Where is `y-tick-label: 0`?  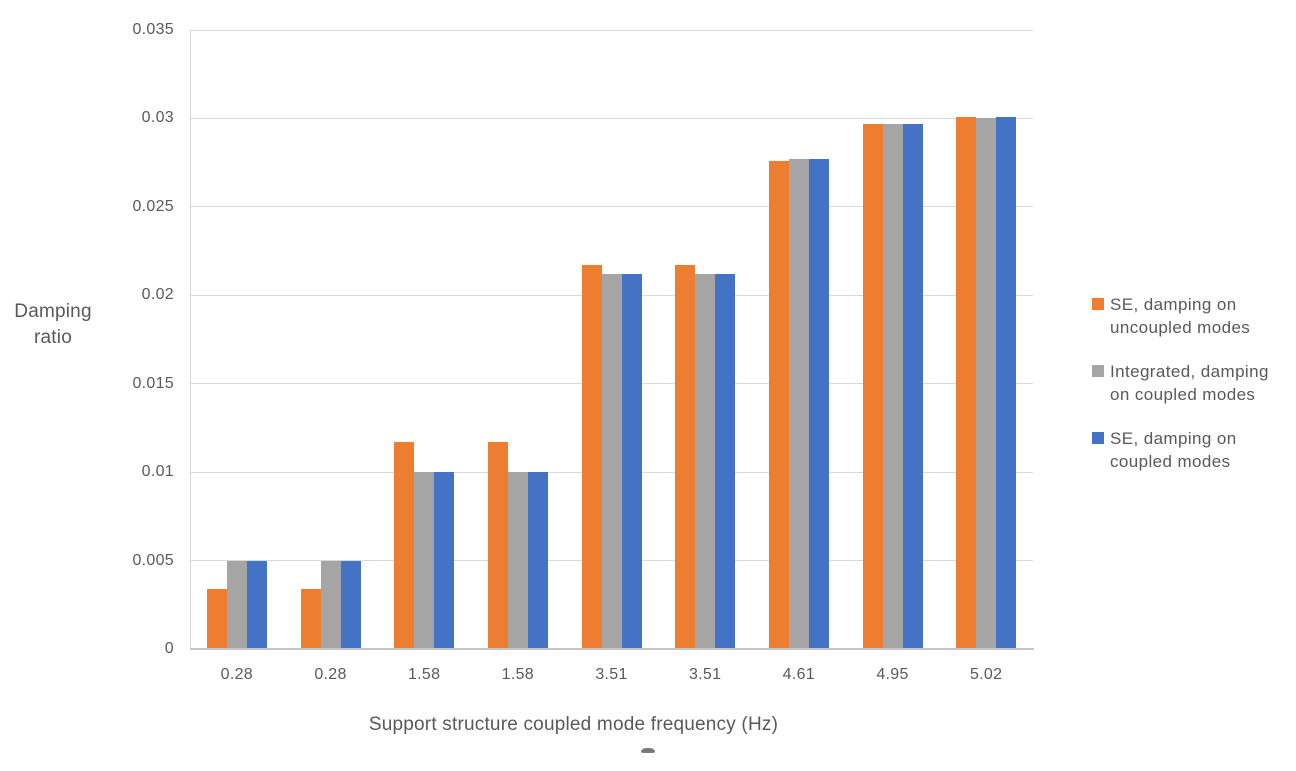
y-tick-label: 0 is located at coordinates (169, 648).